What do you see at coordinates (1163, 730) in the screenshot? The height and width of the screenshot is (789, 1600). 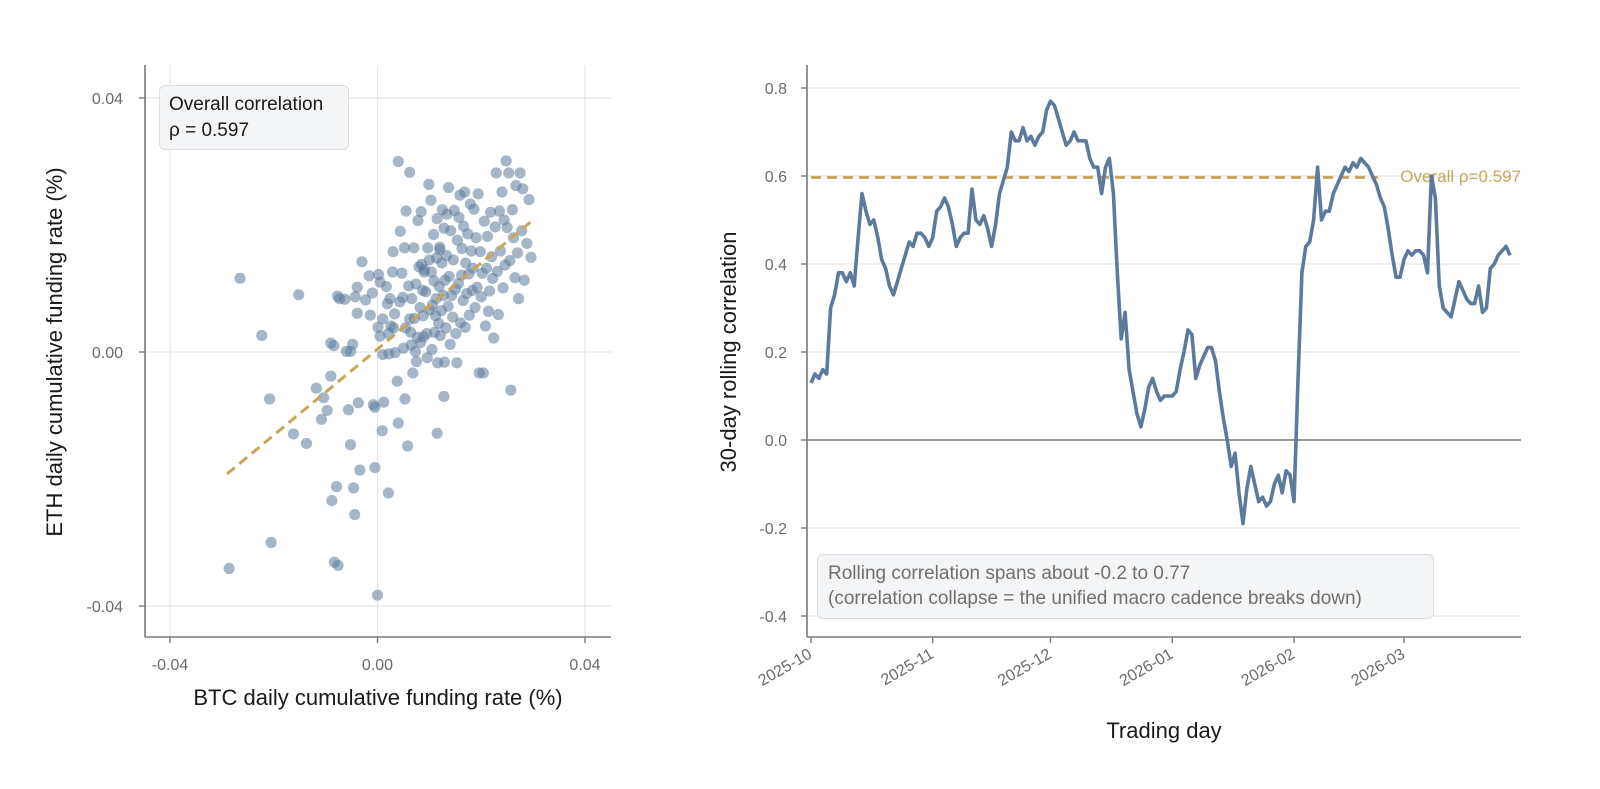 I see `line-x-axis-label: Trading day` at bounding box center [1163, 730].